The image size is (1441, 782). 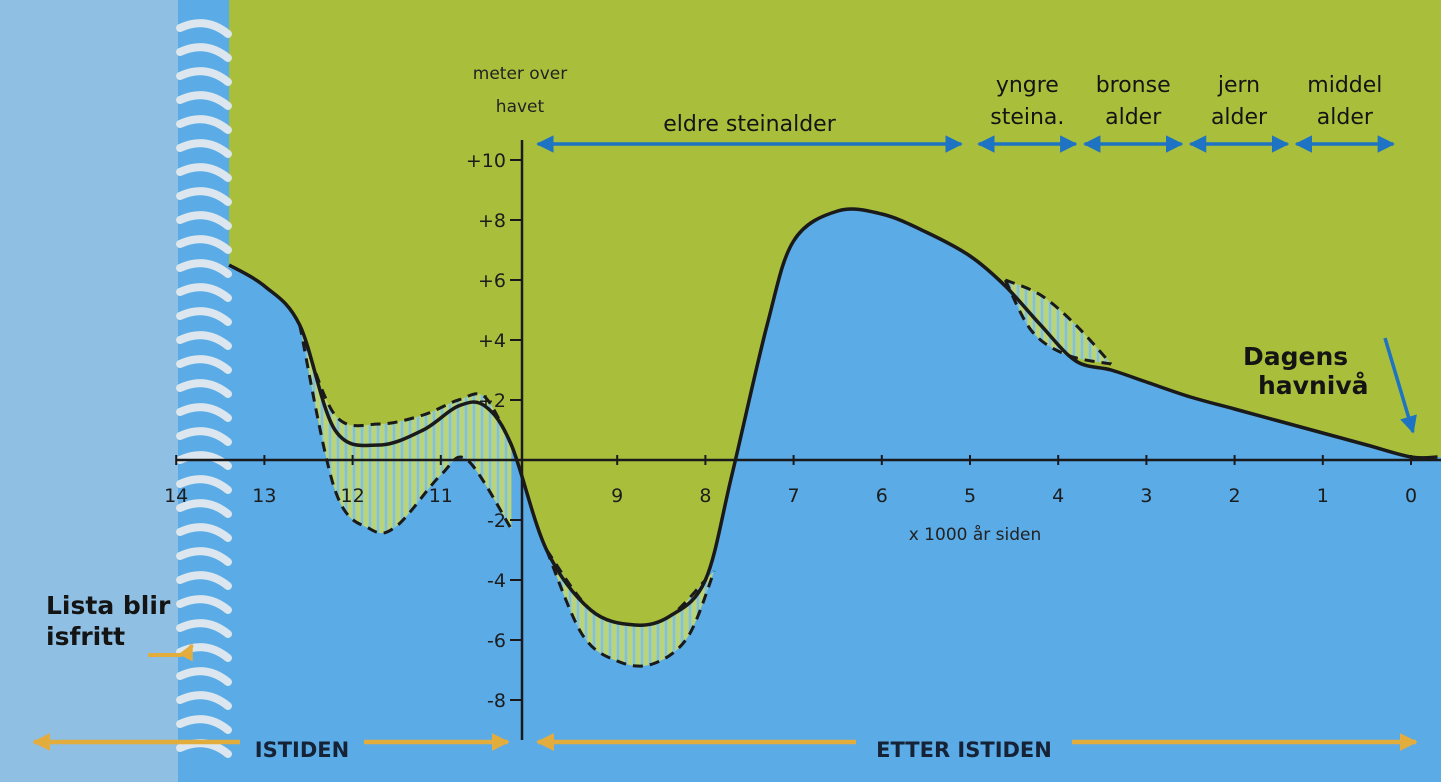 I want to click on x-tick-label: 4, so click(x=1058, y=496).